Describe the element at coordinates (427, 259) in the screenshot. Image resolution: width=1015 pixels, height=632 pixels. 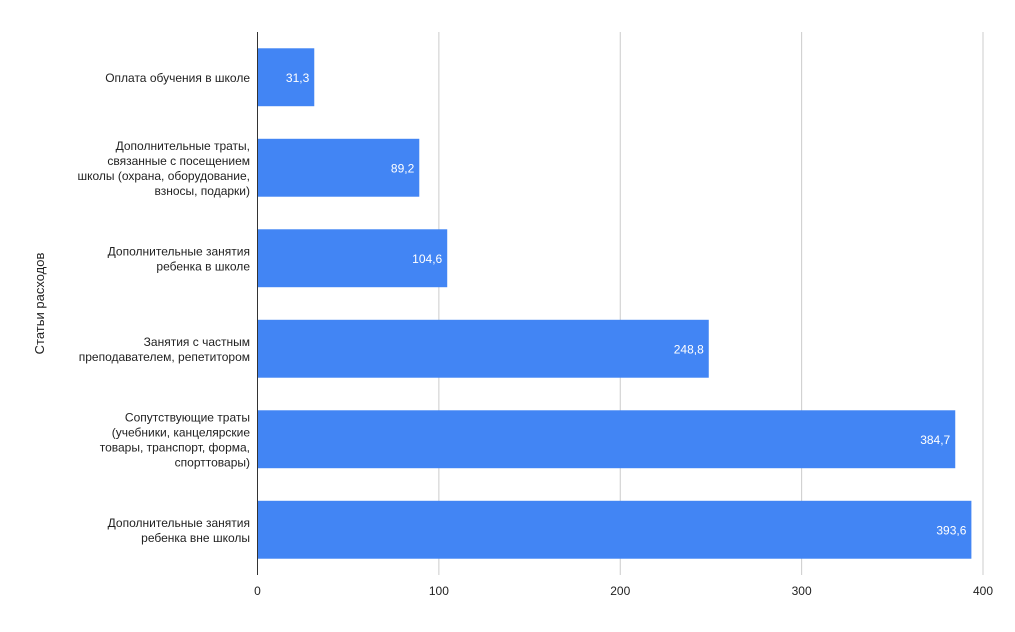
I see `data-label: 104,6` at that location.